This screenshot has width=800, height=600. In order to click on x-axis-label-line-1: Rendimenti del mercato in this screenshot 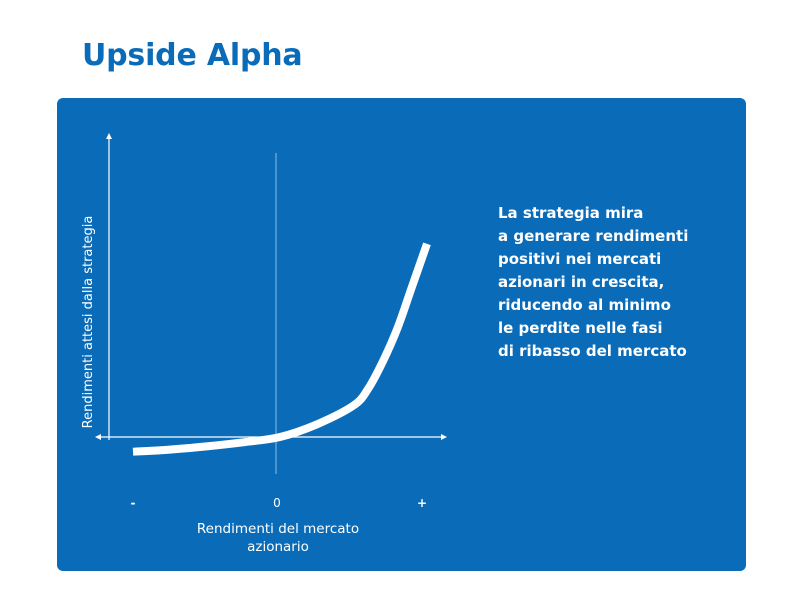, I will do `click(278, 529)`.